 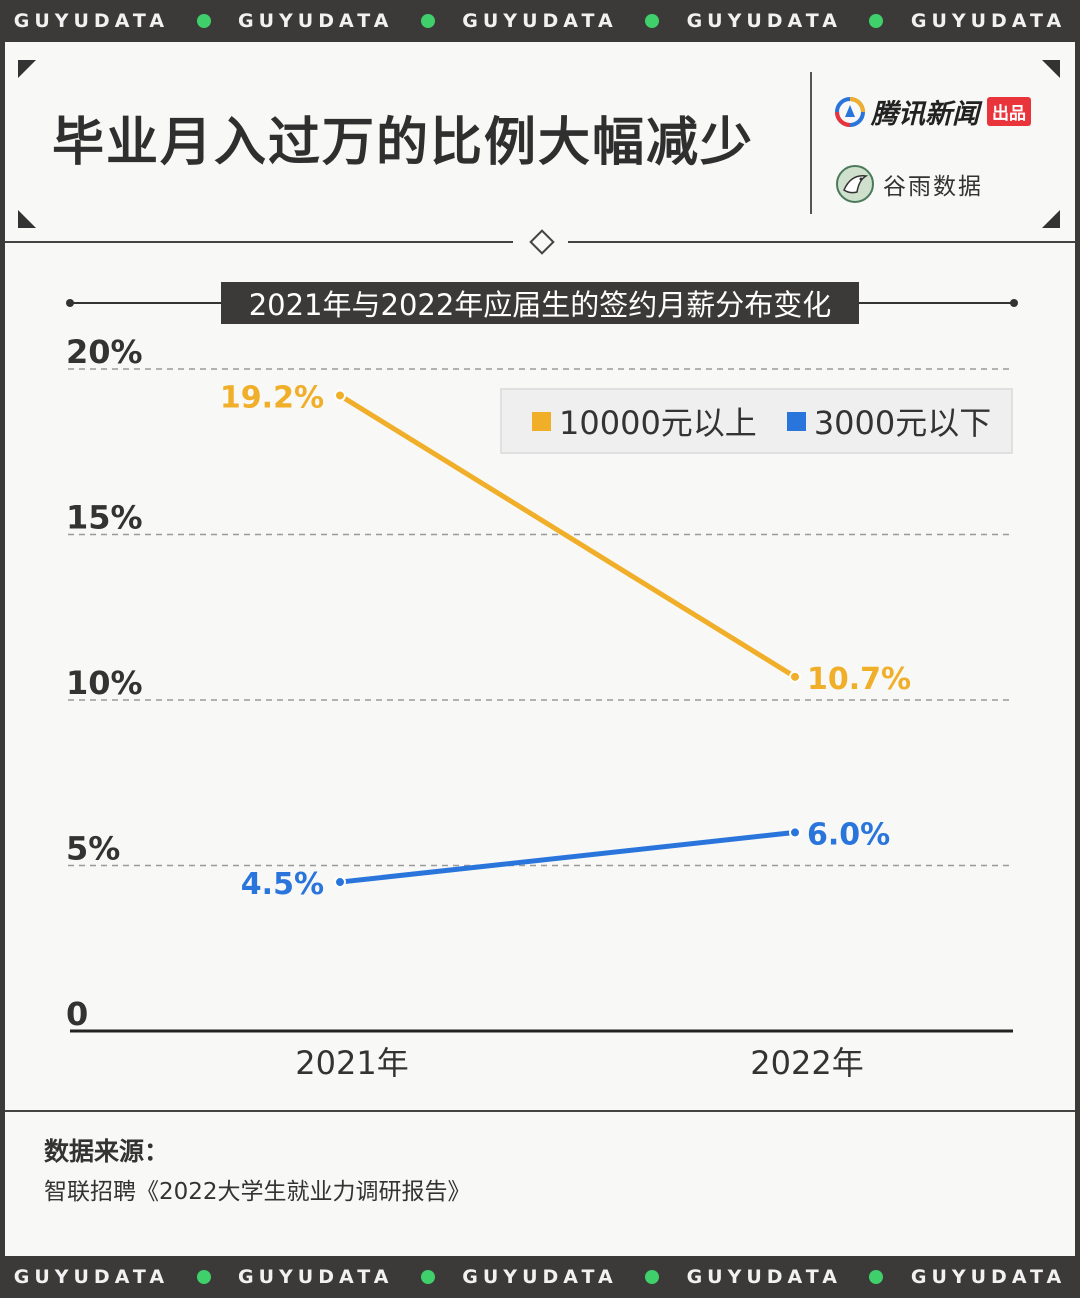 What do you see at coordinates (351, 1063) in the screenshot?
I see `x-tick-label: 2021年` at bounding box center [351, 1063].